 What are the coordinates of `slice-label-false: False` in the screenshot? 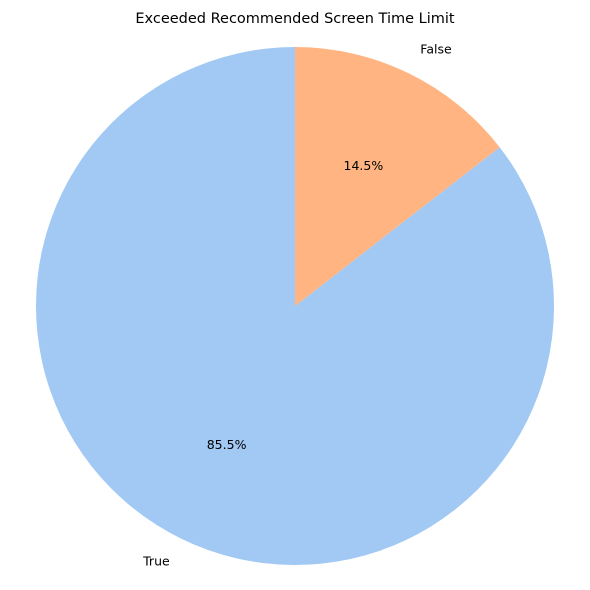 It's located at (436, 49).